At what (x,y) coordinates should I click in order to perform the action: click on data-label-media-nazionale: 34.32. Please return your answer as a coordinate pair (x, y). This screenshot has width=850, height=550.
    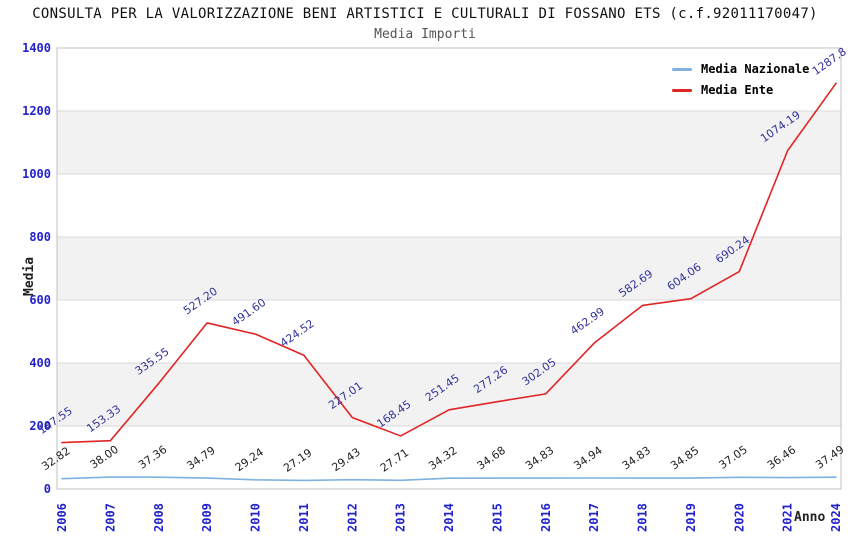
    Looking at the image, I should click on (442, 458).